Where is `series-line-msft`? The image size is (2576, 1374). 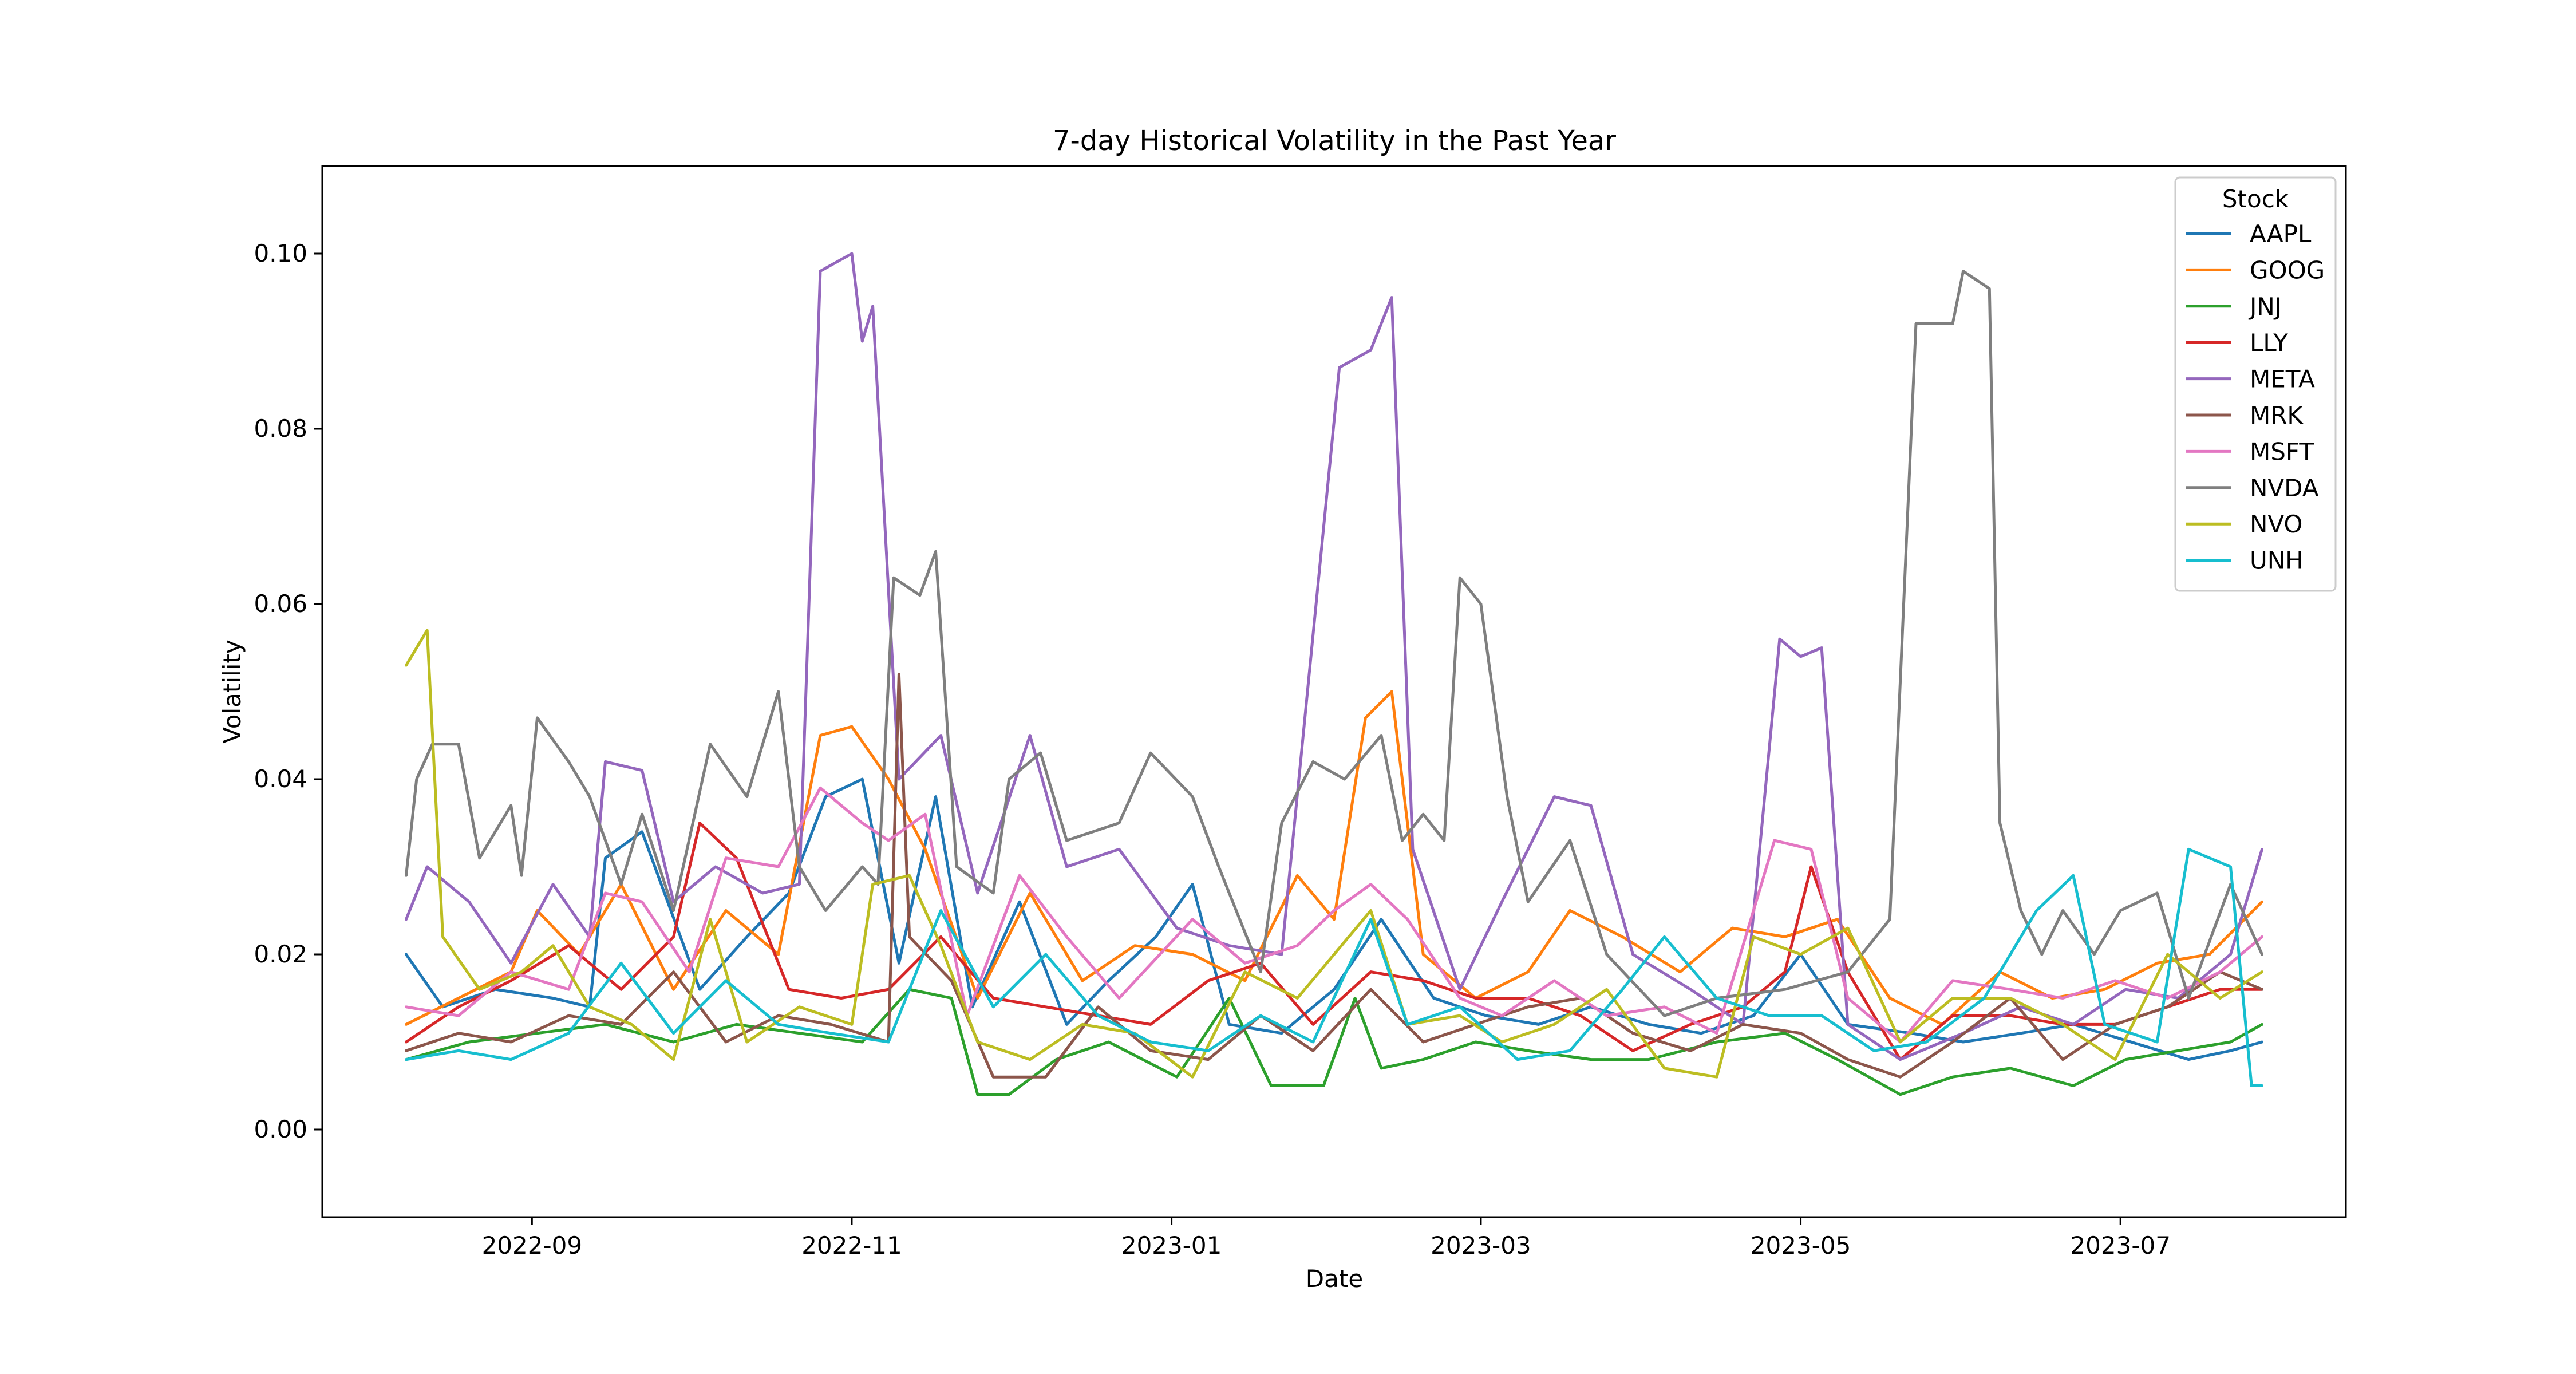
series-line-msft is located at coordinates (1334, 915).